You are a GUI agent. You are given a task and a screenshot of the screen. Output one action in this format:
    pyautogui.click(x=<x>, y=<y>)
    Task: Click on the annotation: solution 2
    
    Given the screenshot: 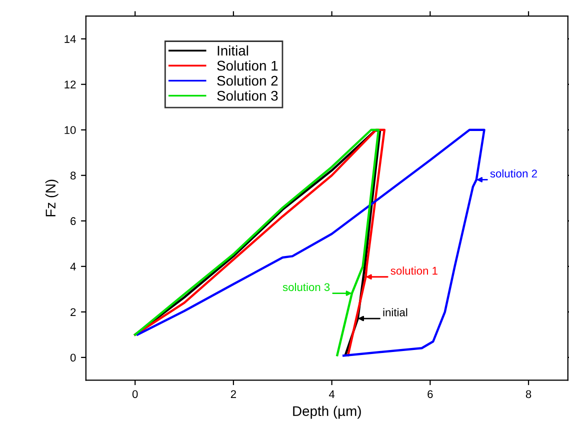 What is the action you would take?
    pyautogui.click(x=513, y=173)
    